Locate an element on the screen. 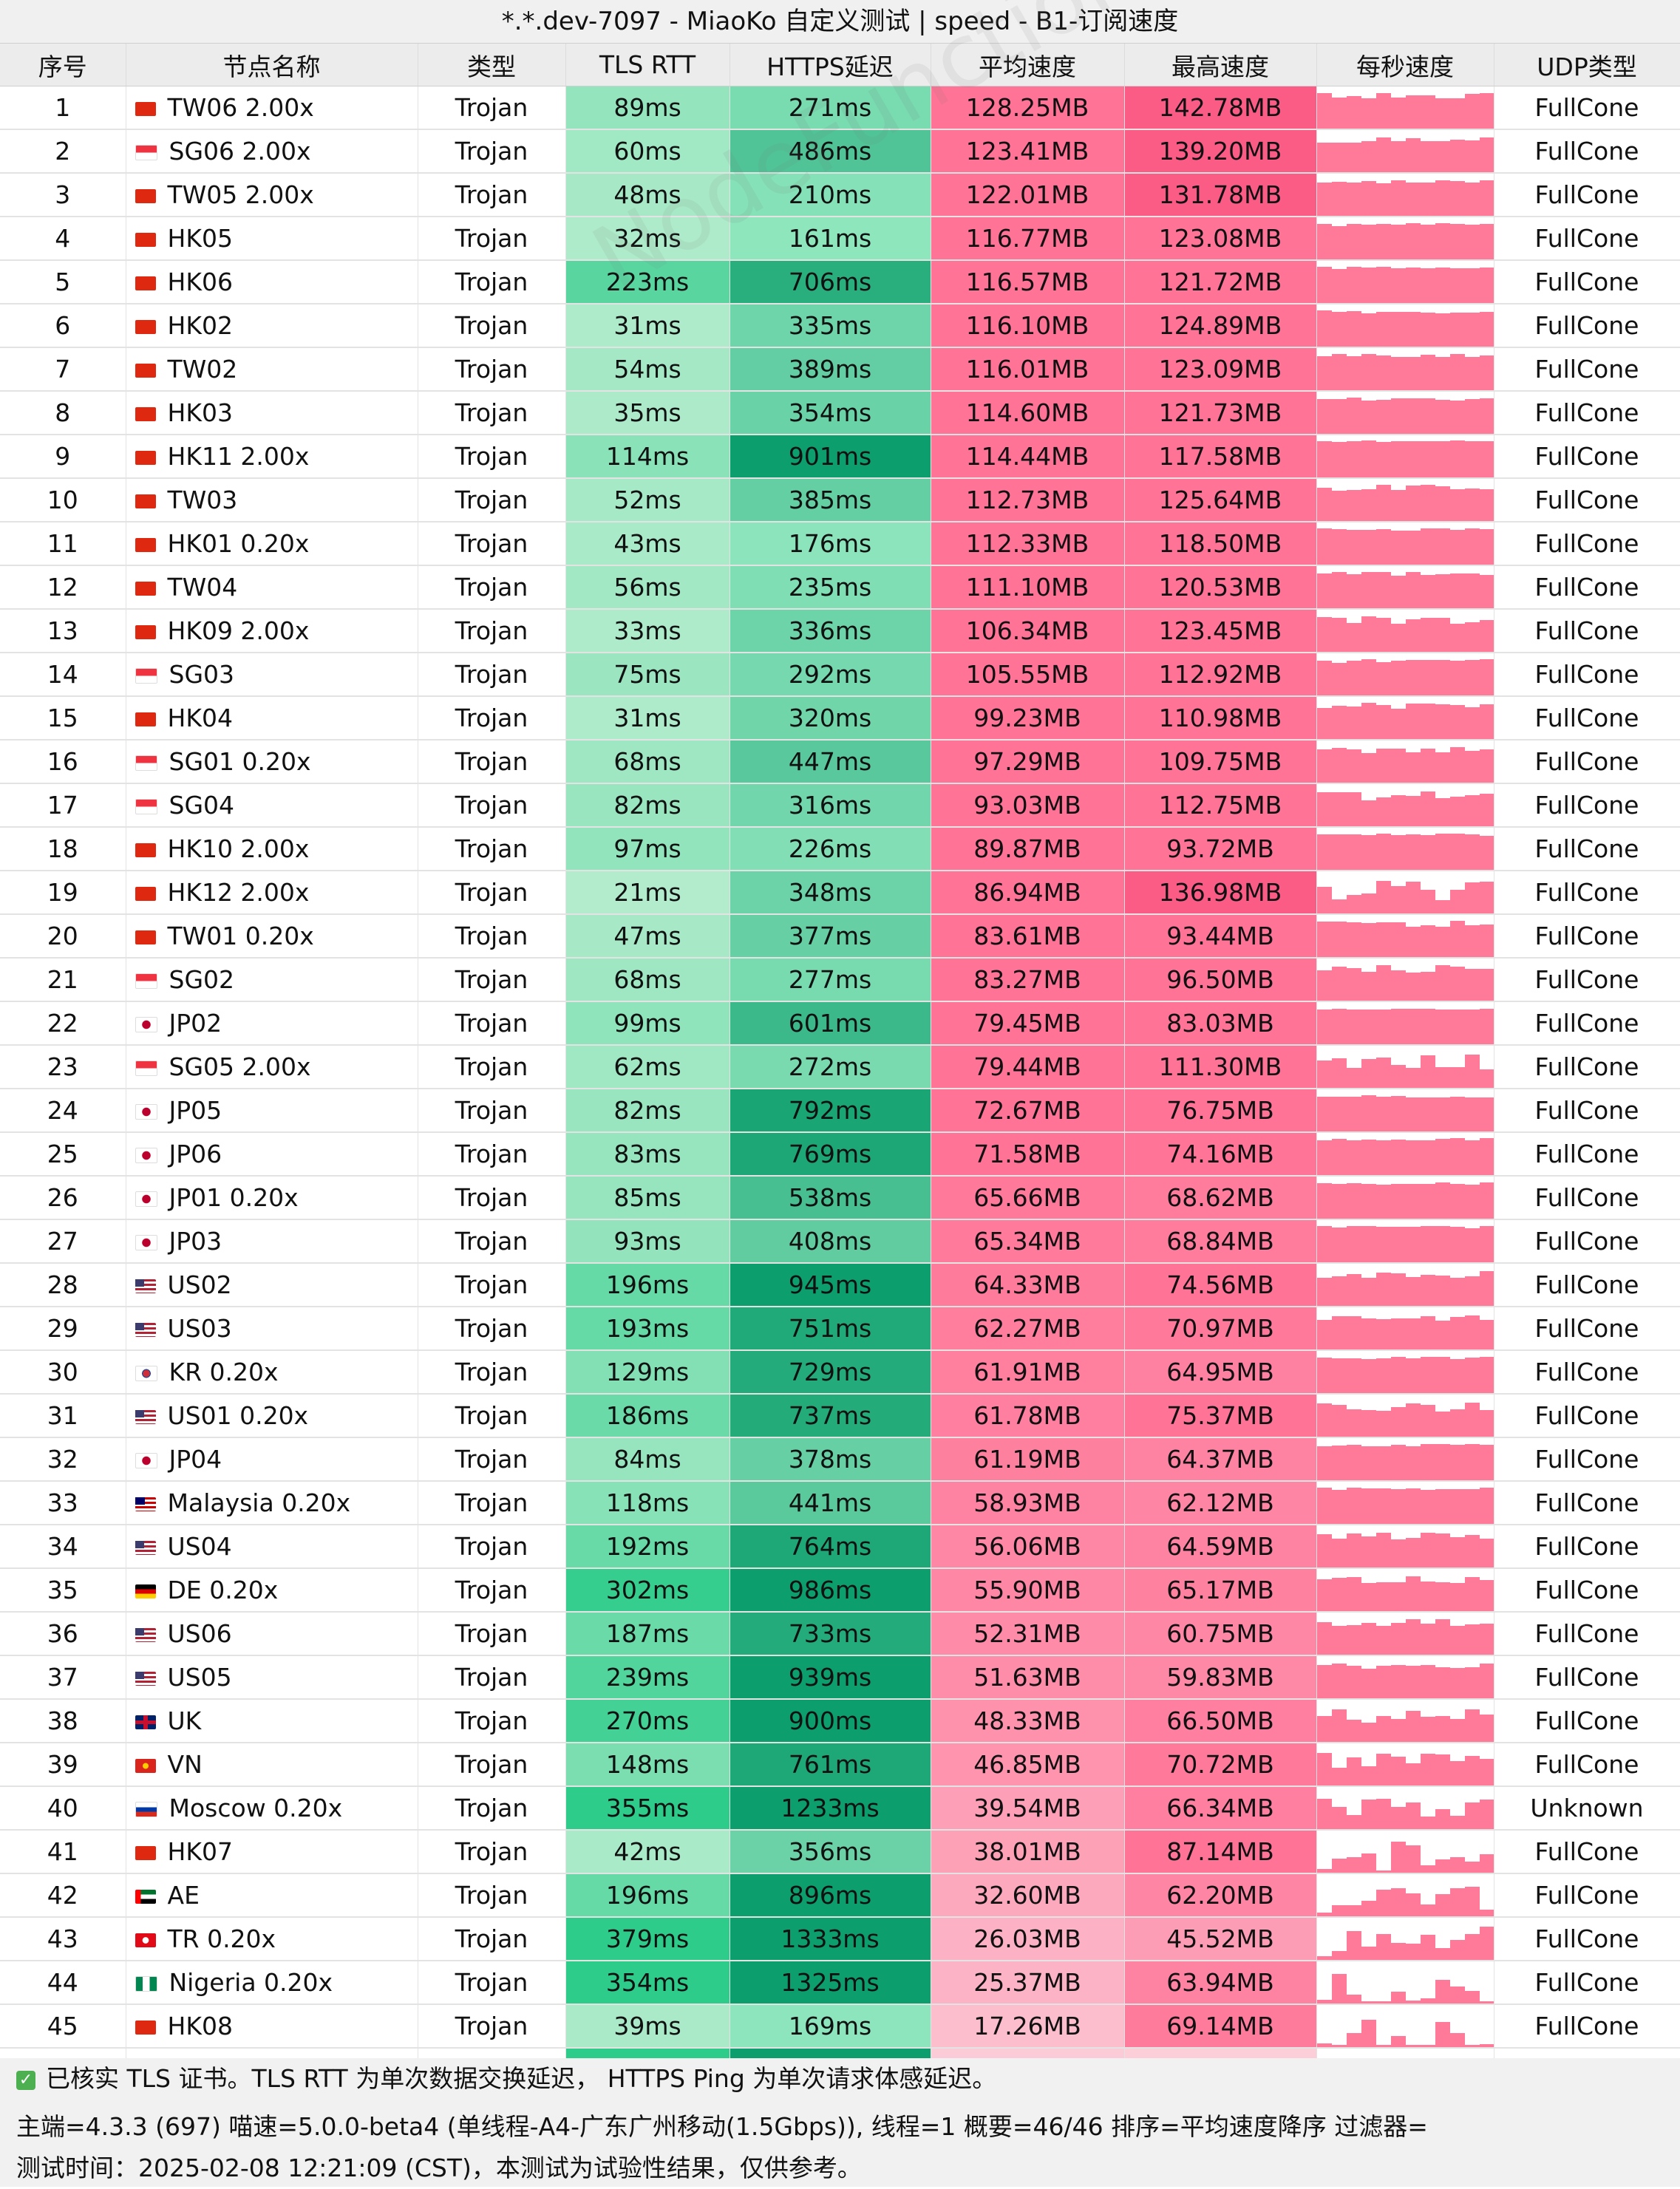 The height and width of the screenshot is (2189, 1680). row-index: 20 is located at coordinates (63, 937).